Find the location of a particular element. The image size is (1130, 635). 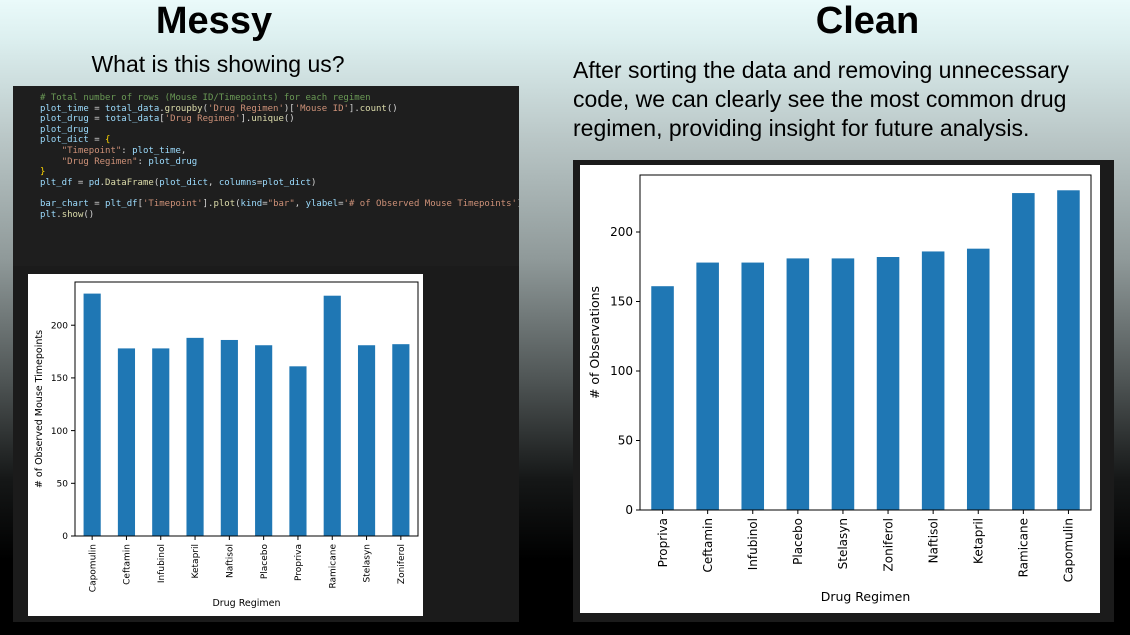

code-token: plt_df is located at coordinates (56, 182).